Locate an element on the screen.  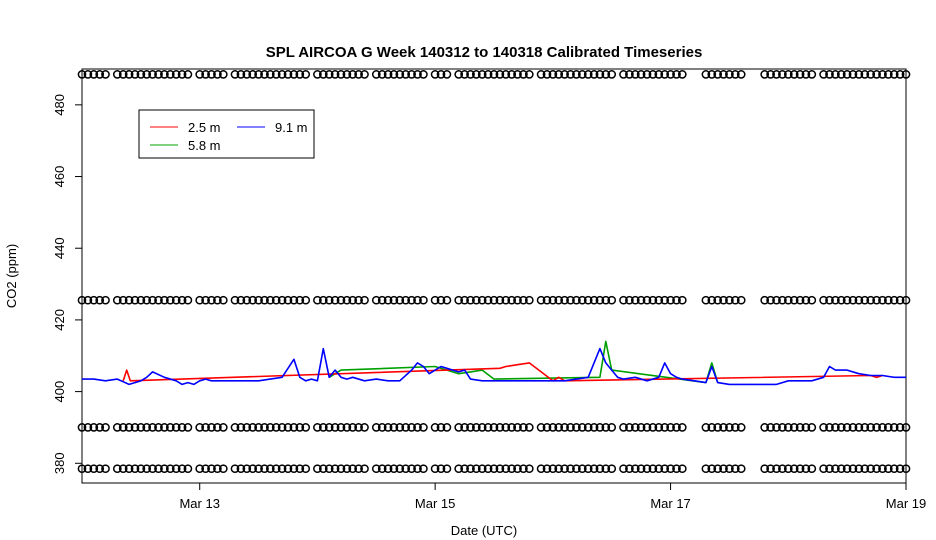
y-tick-label: 400 is located at coordinates (59, 392).